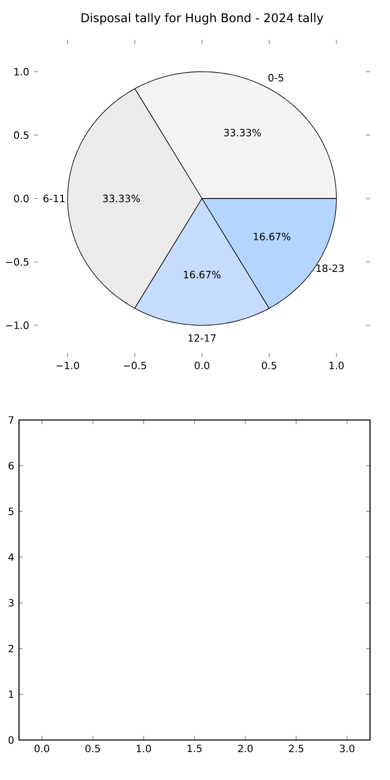  I want to click on y-tick-label: 3, so click(11, 603).